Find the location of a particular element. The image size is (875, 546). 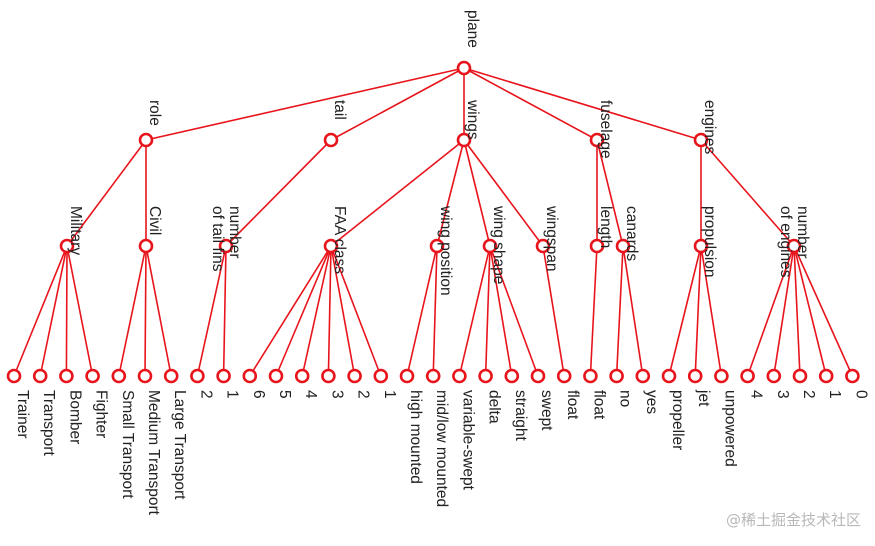

link-jet is located at coordinates (698, 311).